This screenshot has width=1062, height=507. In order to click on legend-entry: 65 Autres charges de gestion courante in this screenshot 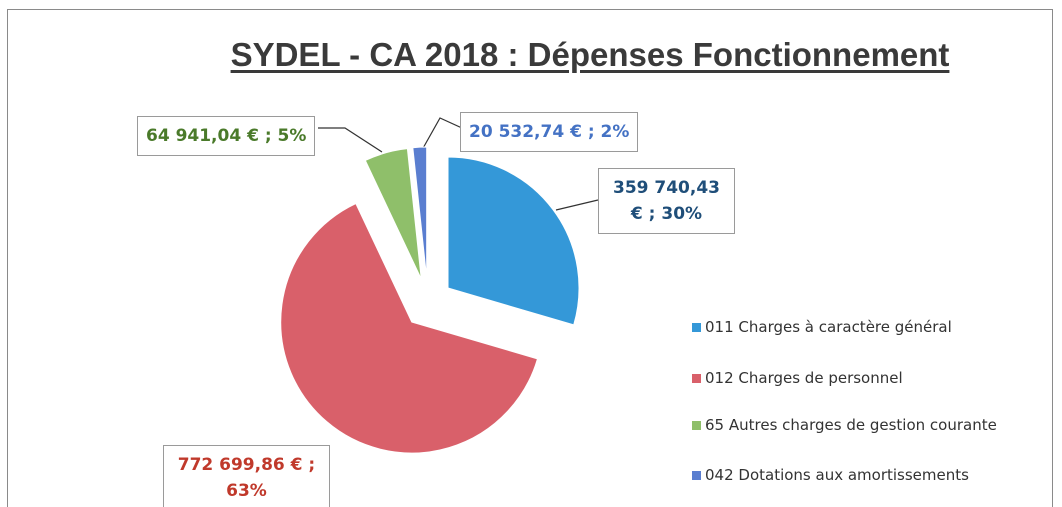, I will do `click(844, 425)`.